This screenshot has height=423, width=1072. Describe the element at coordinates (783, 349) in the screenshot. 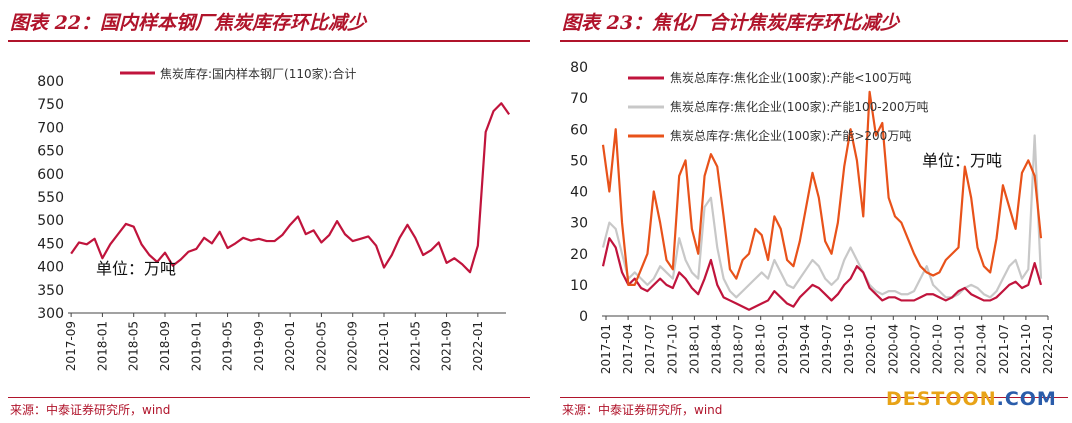

I see `right-x-tick-label: 2019-01` at that location.